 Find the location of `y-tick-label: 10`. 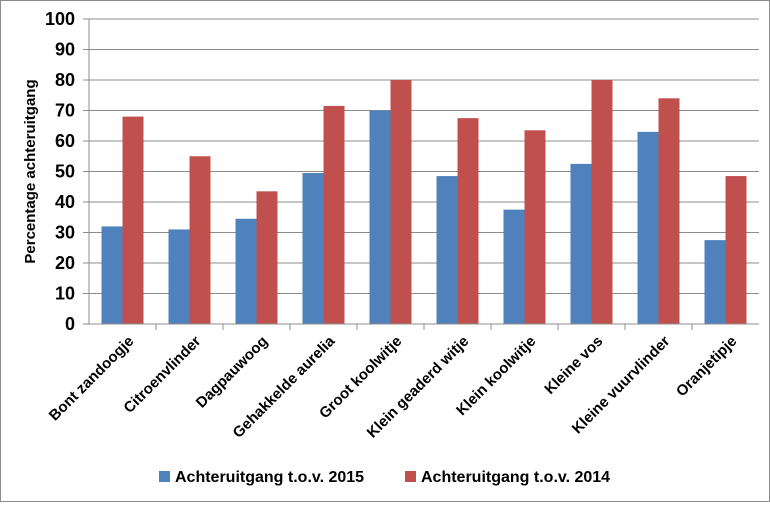

y-tick-label: 10 is located at coordinates (65, 294).